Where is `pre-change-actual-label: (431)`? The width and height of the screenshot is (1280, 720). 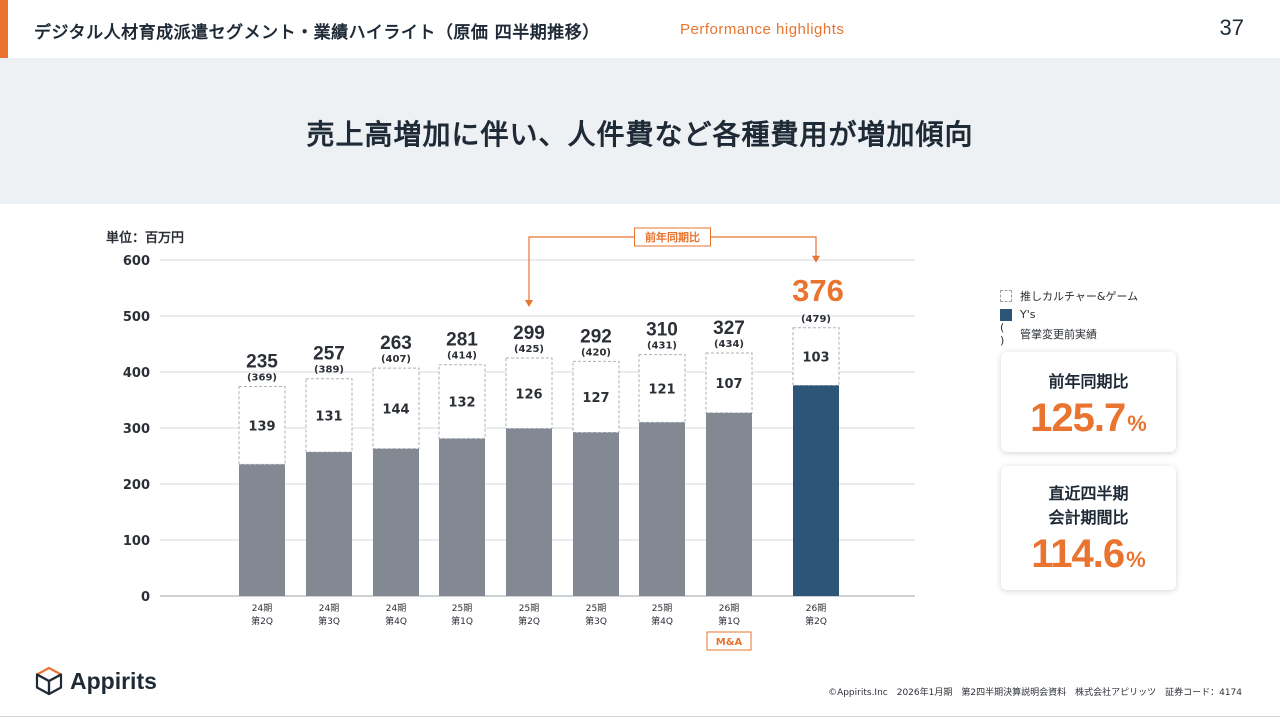
pre-change-actual-label: (431) is located at coordinates (662, 346).